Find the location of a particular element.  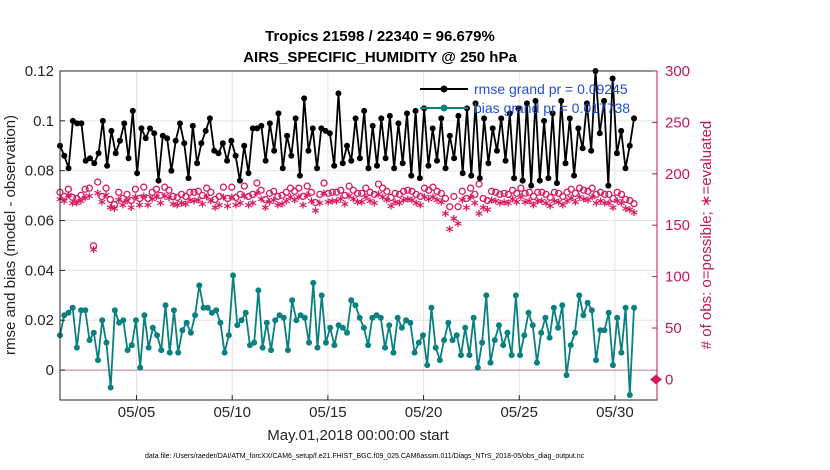

y-right-tick-label: 250 is located at coordinates (677, 122).